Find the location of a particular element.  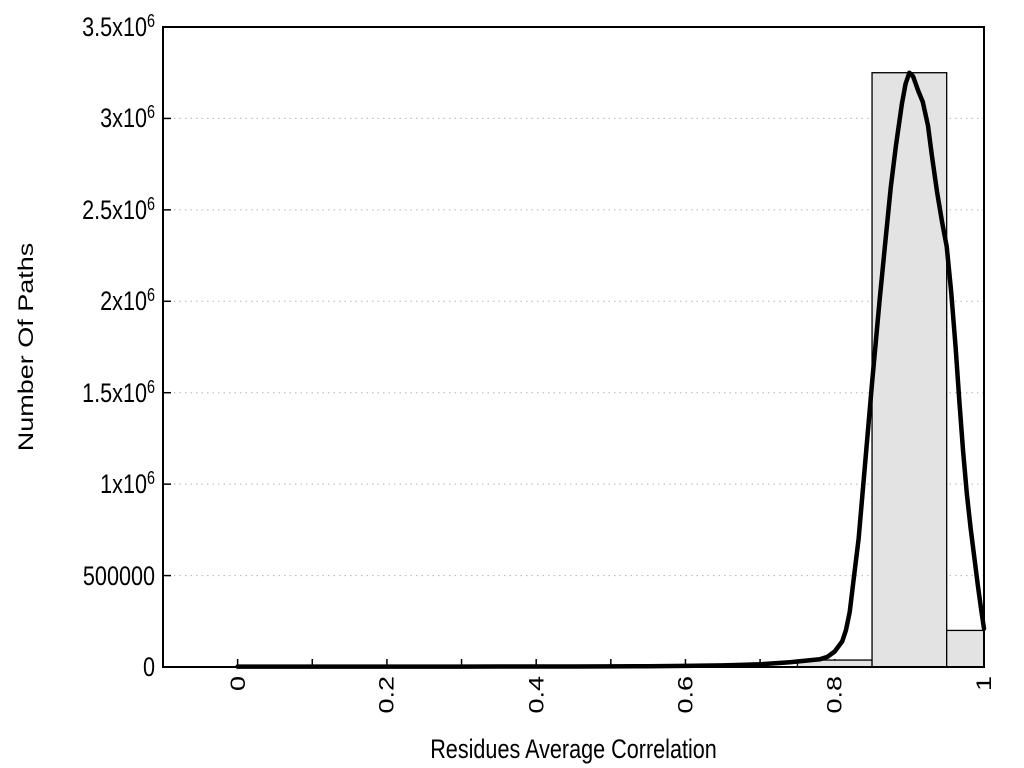

x-axis-title: Residues Average Correlation is located at coordinates (573, 749).